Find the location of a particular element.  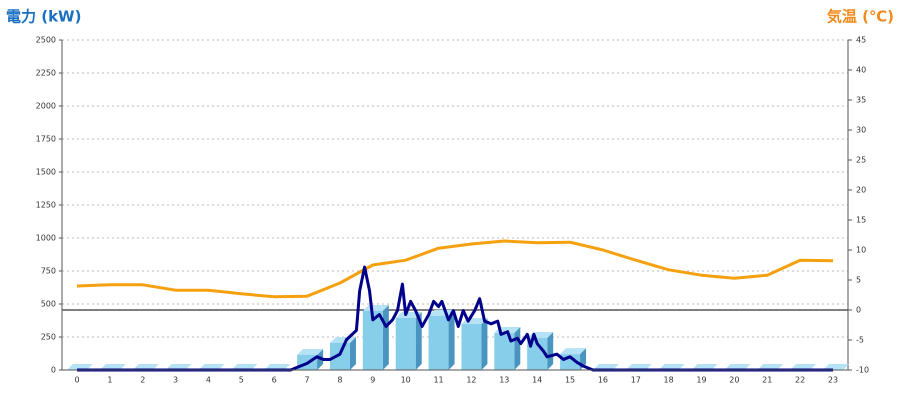

x-tick-label: 11 is located at coordinates (438, 380).